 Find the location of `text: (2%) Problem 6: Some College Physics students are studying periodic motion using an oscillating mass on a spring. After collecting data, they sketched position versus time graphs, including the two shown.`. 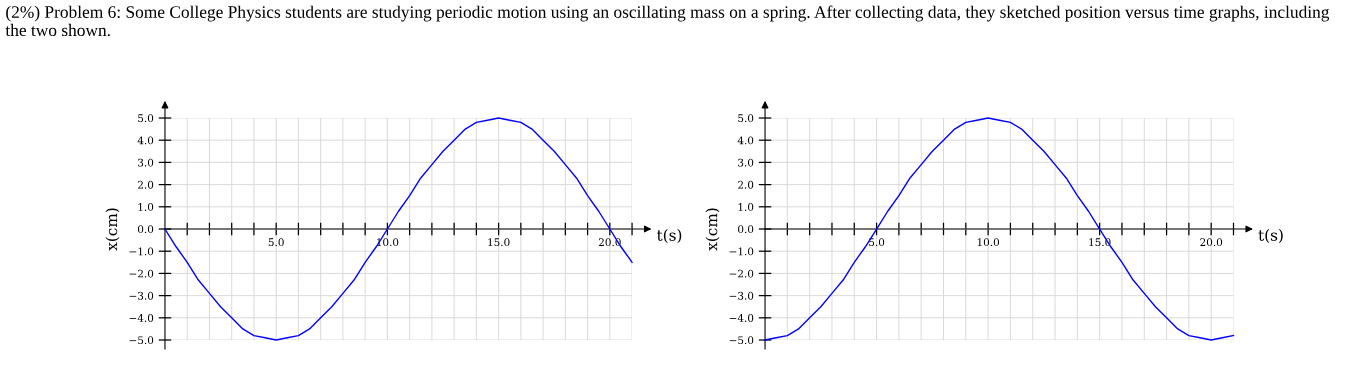

text: (2%) Problem 6: Some College Physics students are studying periodic motion using an oscillating mass on a spring. After collecting data, they sketched position versus time graphs, including the two shown. is located at coordinates (667, 21).